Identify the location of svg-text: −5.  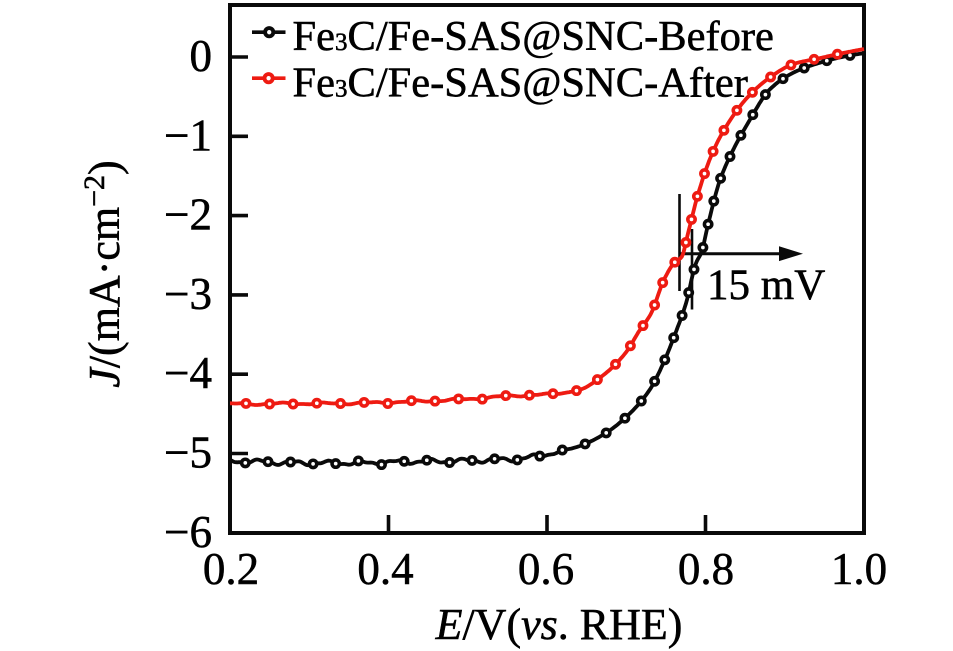
(188, 453).